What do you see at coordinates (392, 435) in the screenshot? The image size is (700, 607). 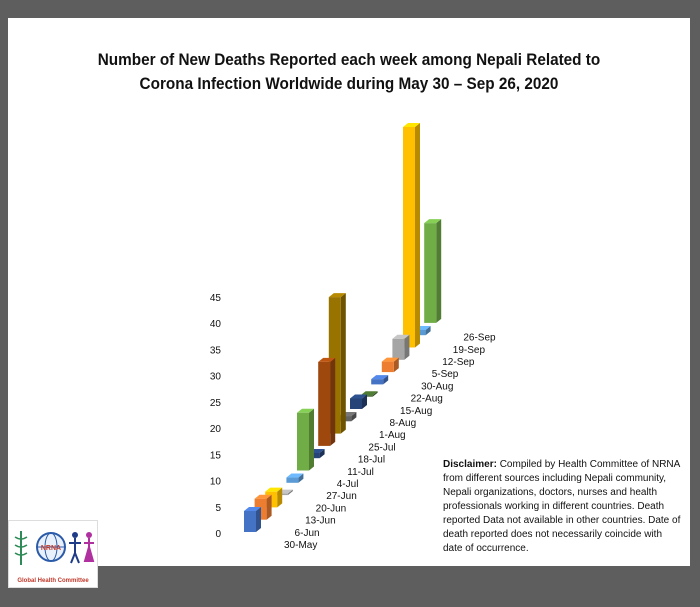 I see `x-tick-label: 1-Aug` at bounding box center [392, 435].